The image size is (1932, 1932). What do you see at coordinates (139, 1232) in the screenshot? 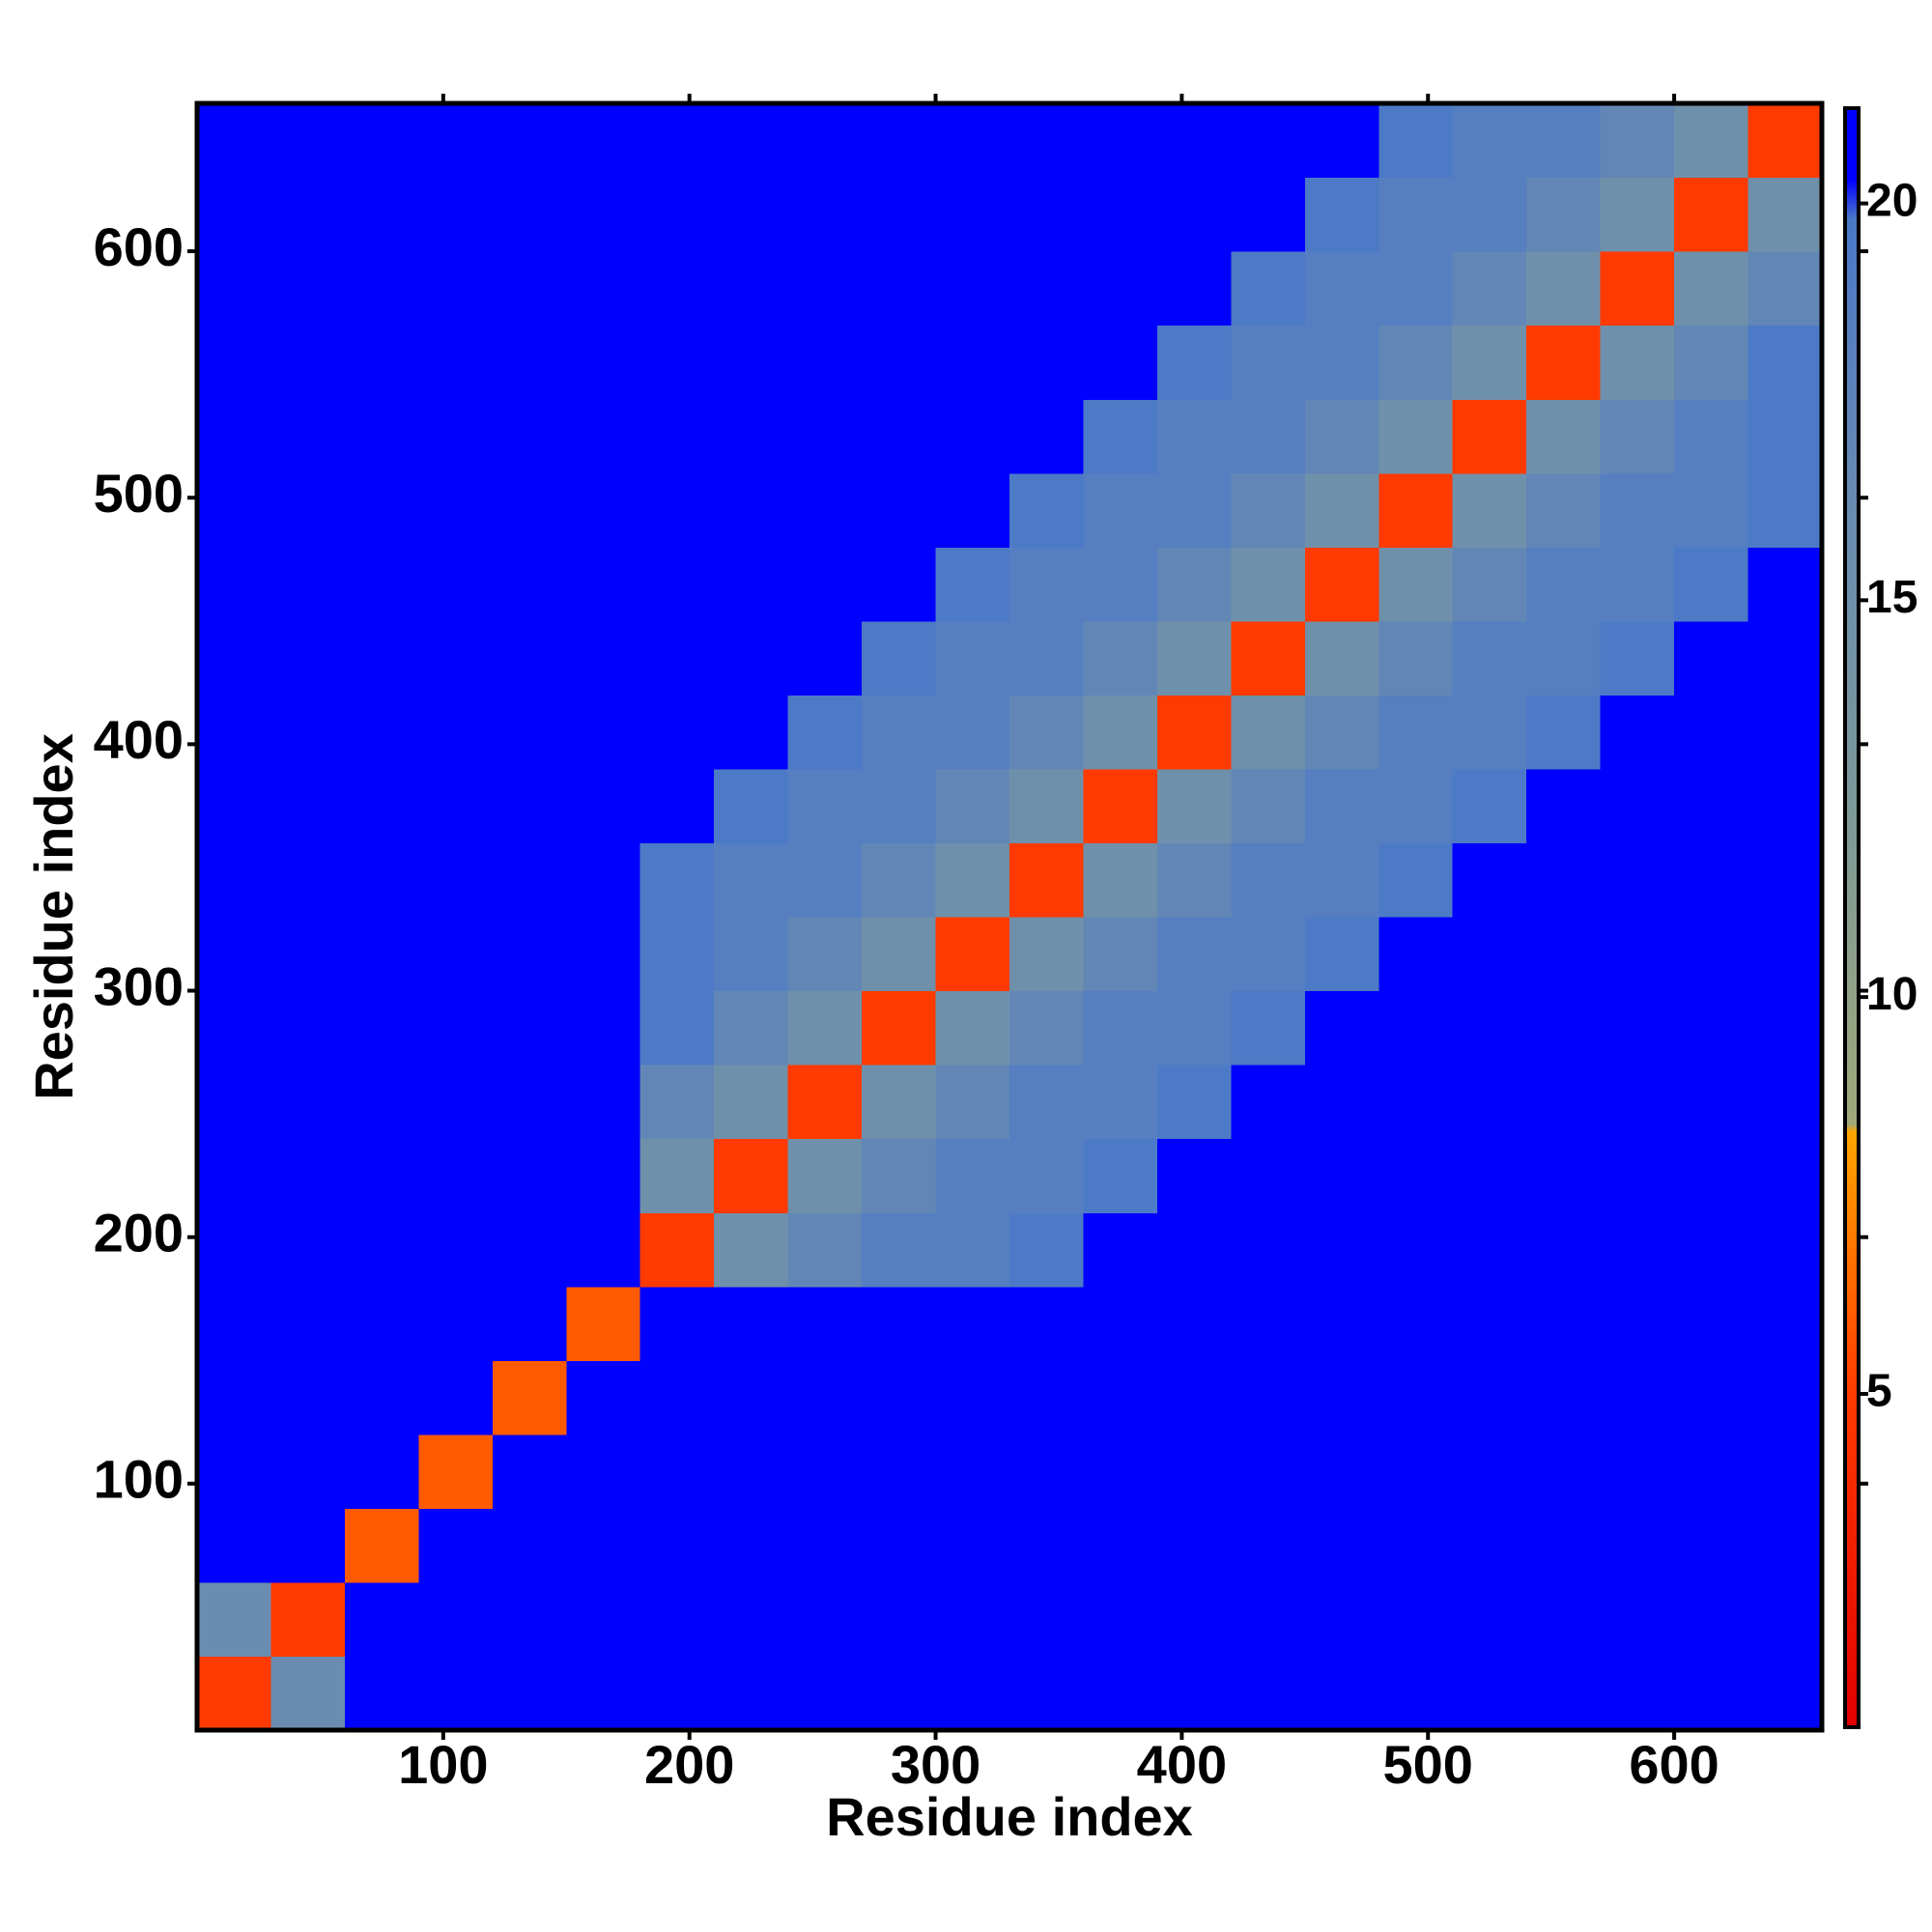
I see `y-tick-label: 200` at bounding box center [139, 1232].